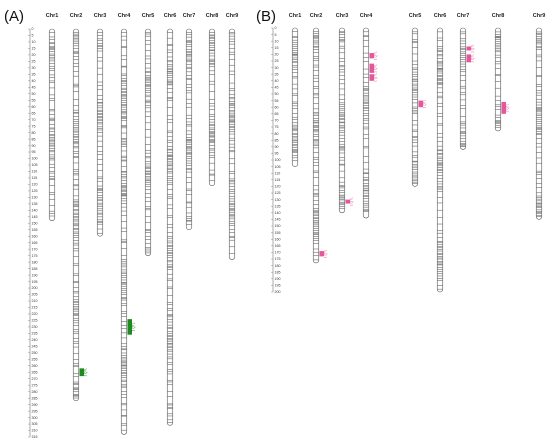 The image size is (550, 443). Describe the element at coordinates (189, 16) in the screenshot. I see `chromosome-title: Chr7` at that location.